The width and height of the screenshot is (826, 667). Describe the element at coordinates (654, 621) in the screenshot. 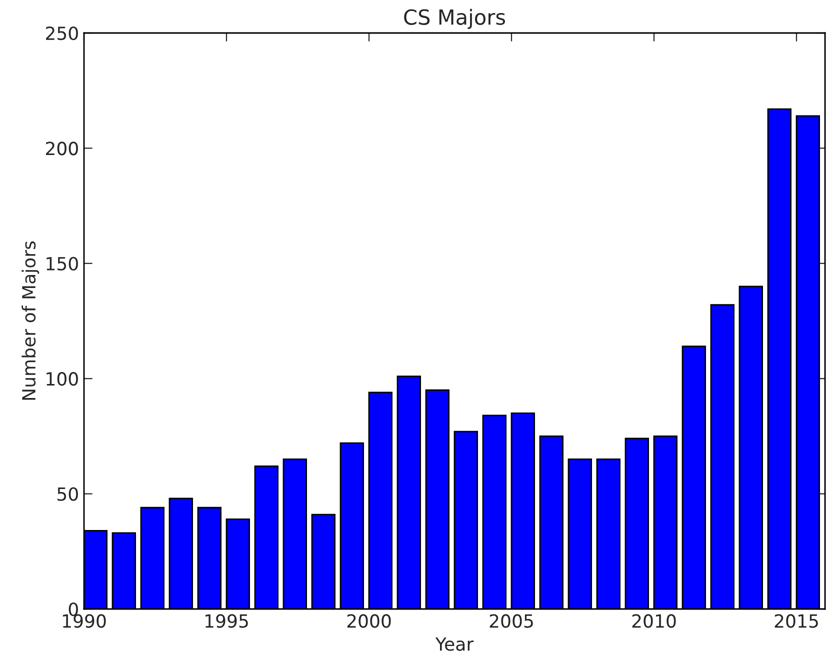

I see `x-tick-label: 2010` at that location.